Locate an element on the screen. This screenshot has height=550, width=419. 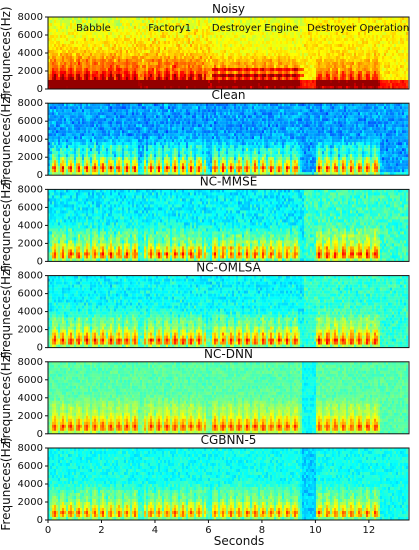
spectrogram-cell-p1-s124-b22 is located at coordinates (295, 81).